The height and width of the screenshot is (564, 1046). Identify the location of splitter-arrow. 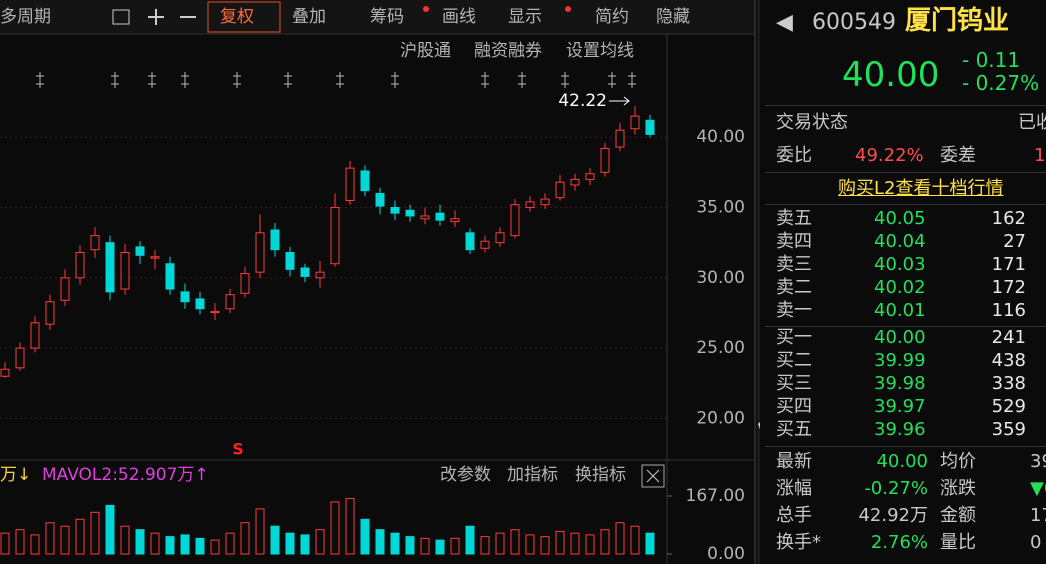
(759, 429).